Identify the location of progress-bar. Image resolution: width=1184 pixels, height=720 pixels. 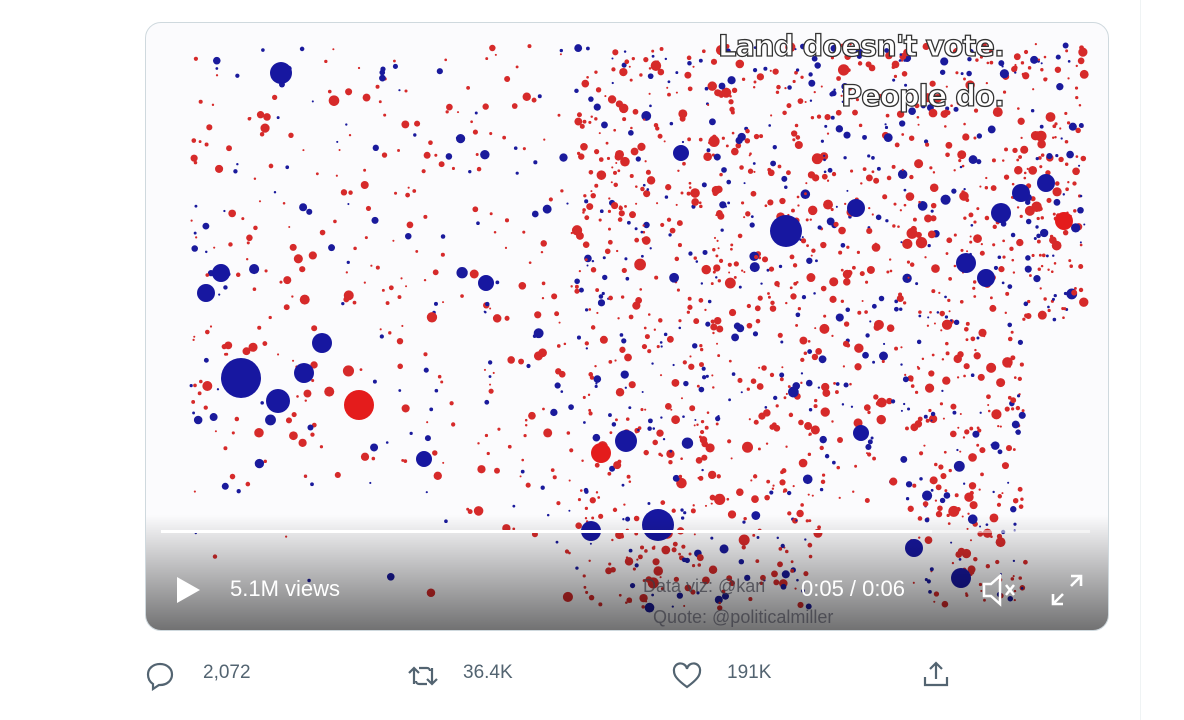
(625, 531).